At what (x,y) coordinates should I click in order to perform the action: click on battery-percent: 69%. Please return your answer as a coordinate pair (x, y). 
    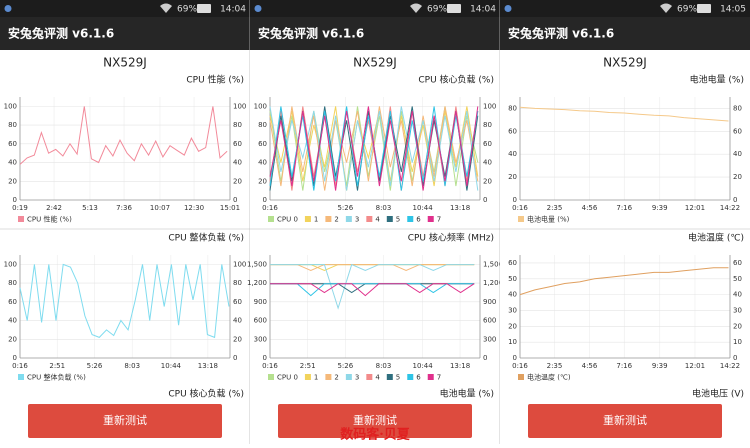
    Looking at the image, I should click on (187, 10).